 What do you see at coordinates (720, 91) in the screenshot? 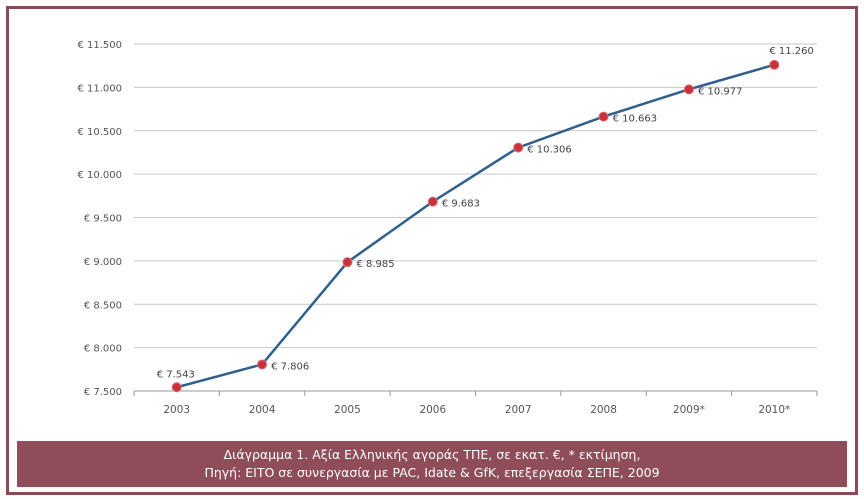
I see `data-label: € 10.977` at bounding box center [720, 91].